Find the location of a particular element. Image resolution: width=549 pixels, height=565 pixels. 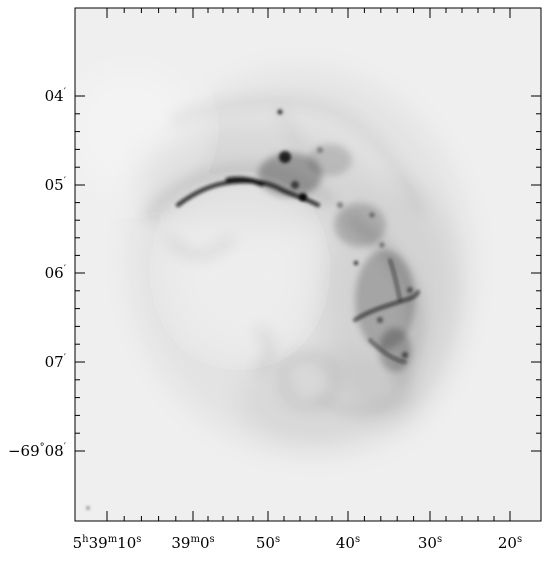

dec-tick-label: 05′ is located at coordinates (56, 185).